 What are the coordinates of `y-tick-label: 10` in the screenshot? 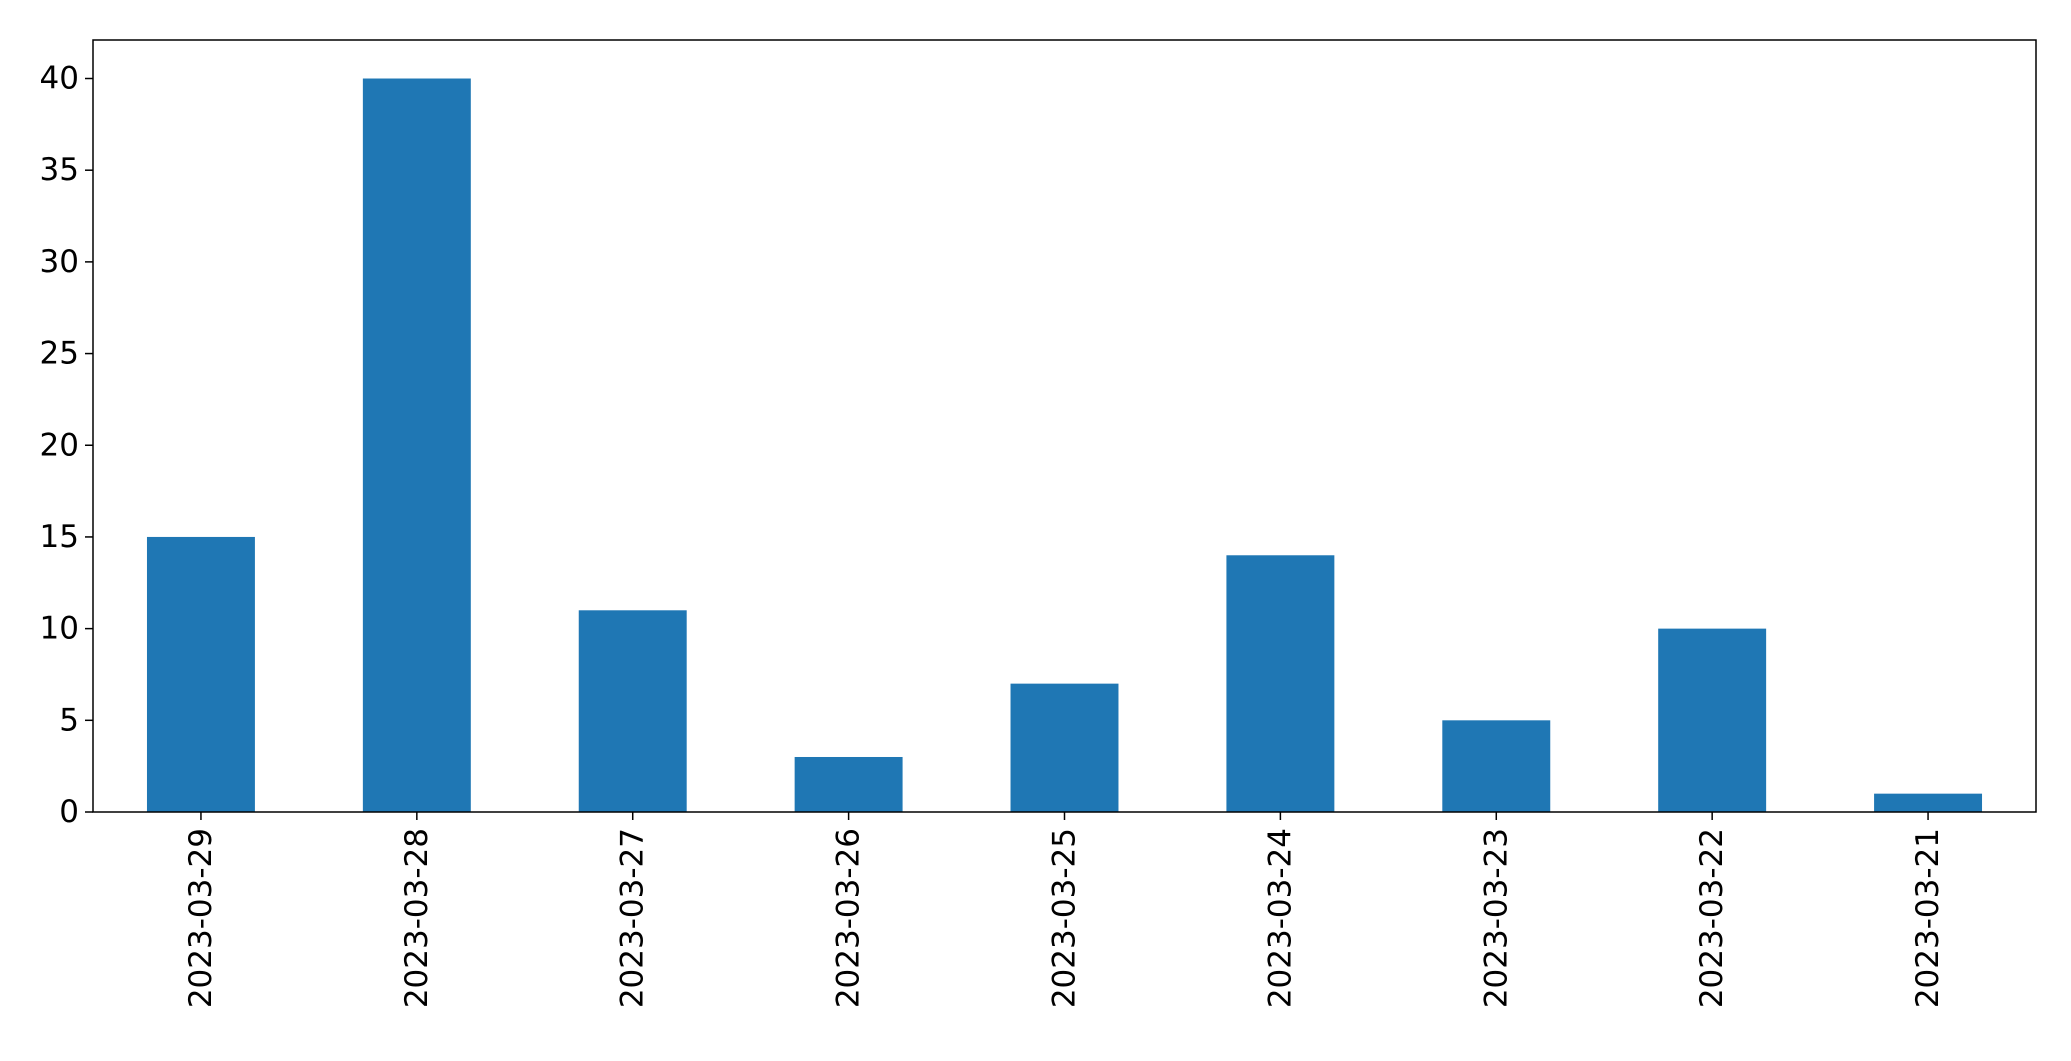 It's located at (59, 629).